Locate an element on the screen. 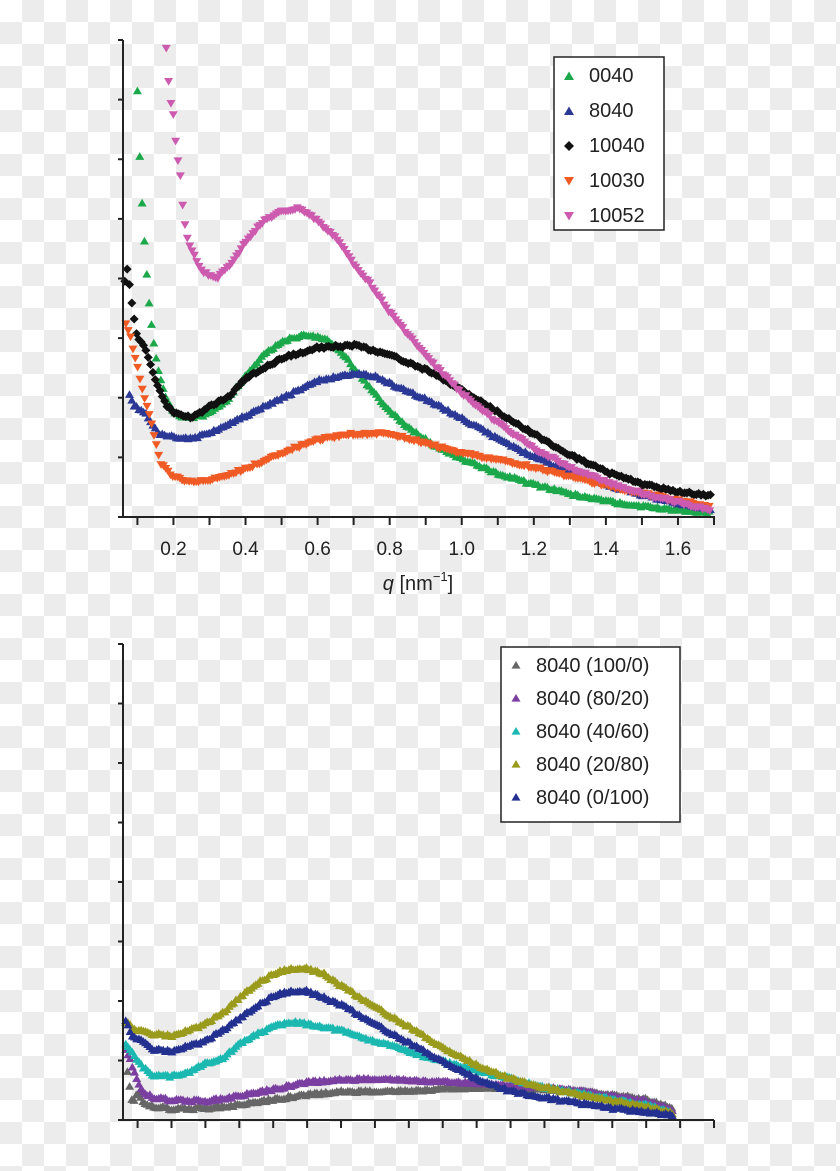 Image resolution: width=840 pixels, height=1171 pixels. x-axis-label-unit: [nm is located at coordinates (415, 584).